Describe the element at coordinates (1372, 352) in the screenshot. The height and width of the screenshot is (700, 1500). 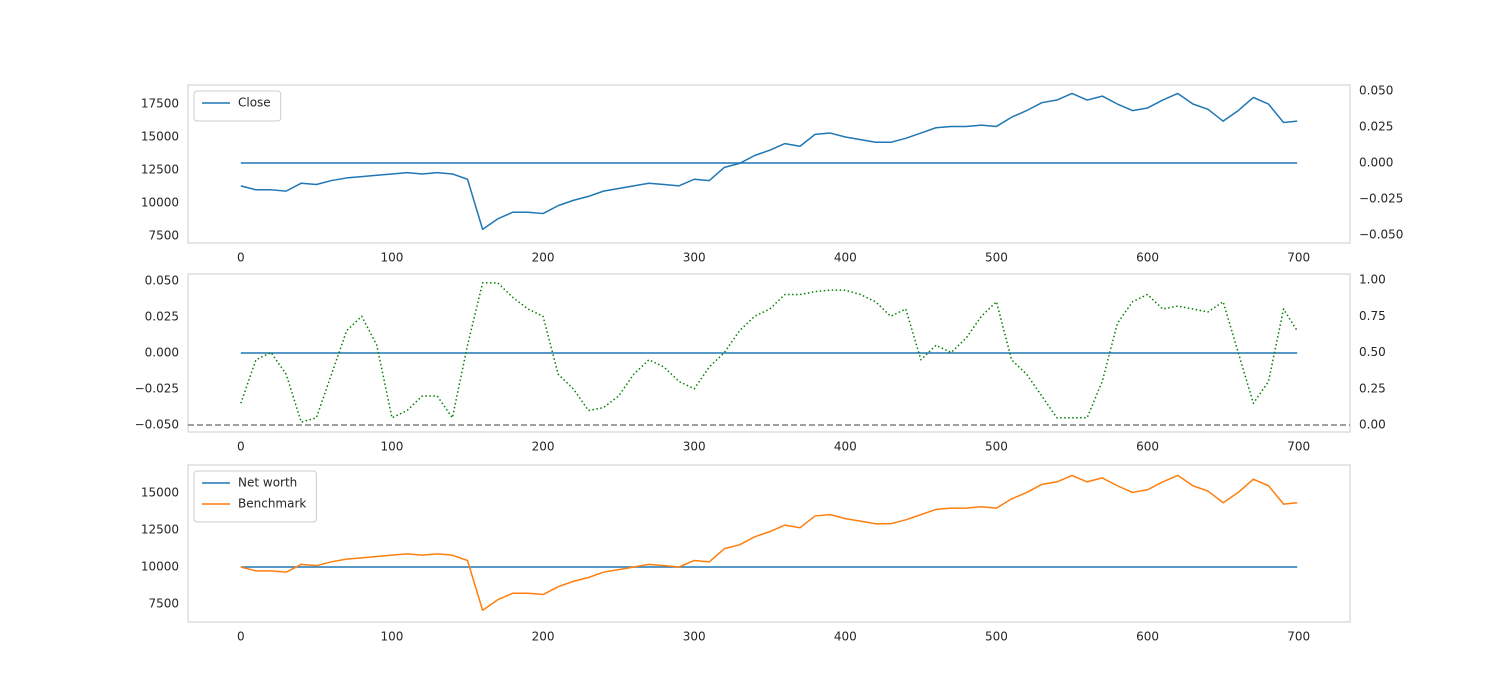
I see `y2-tick-label: 0.50` at that location.